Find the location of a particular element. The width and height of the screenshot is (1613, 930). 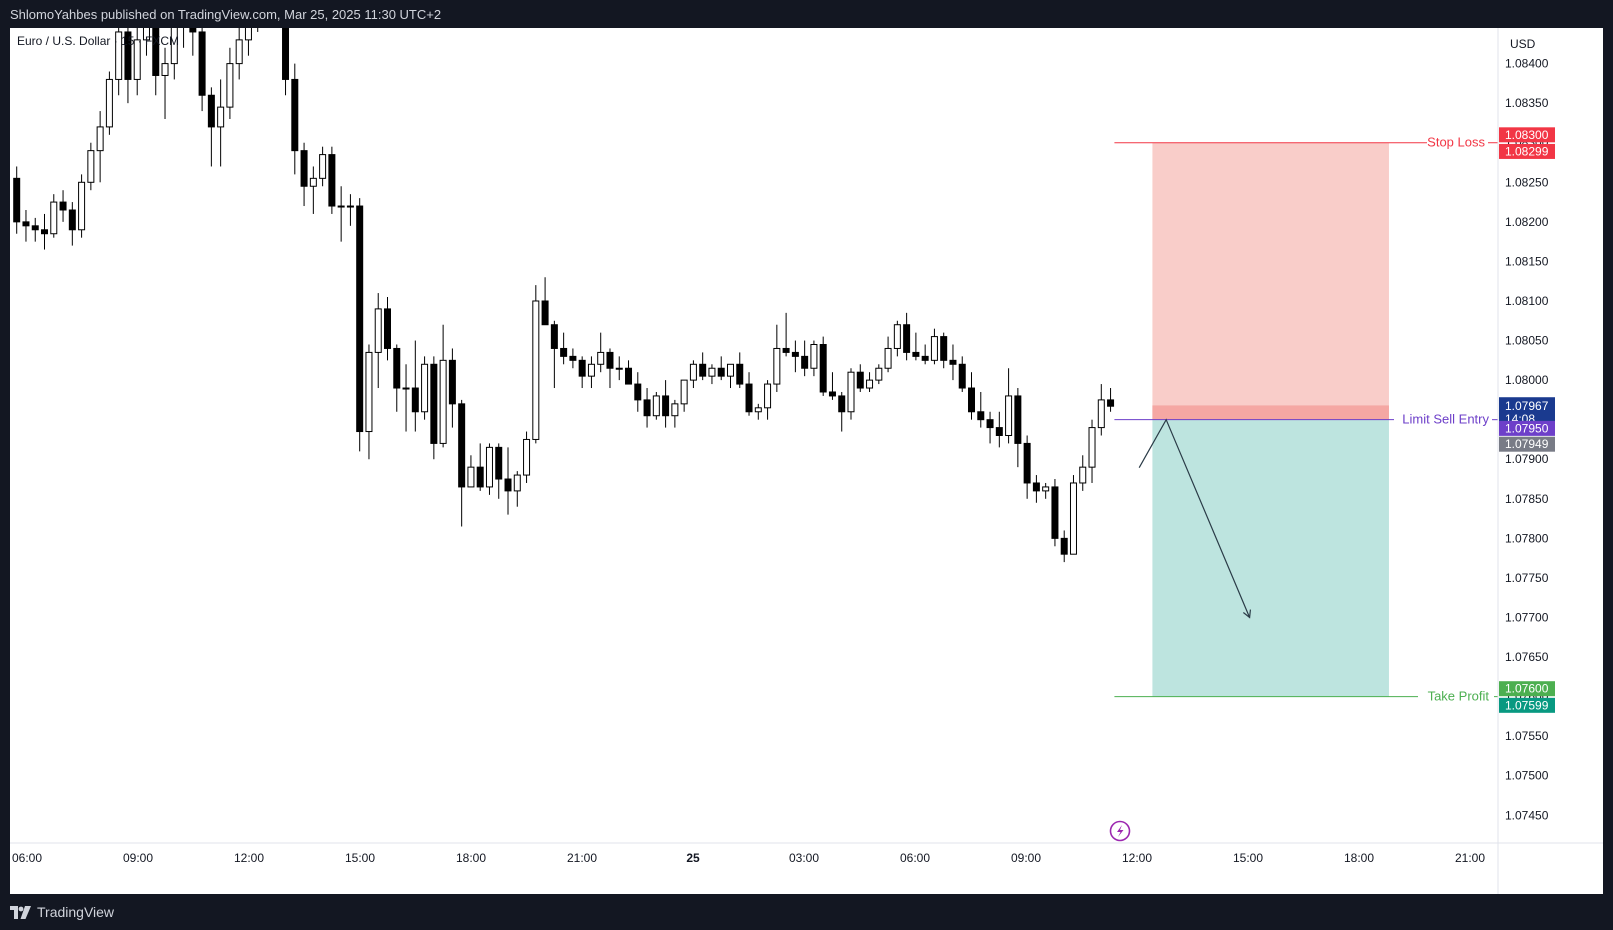

projection-arrow is located at coordinates (1194, 518).